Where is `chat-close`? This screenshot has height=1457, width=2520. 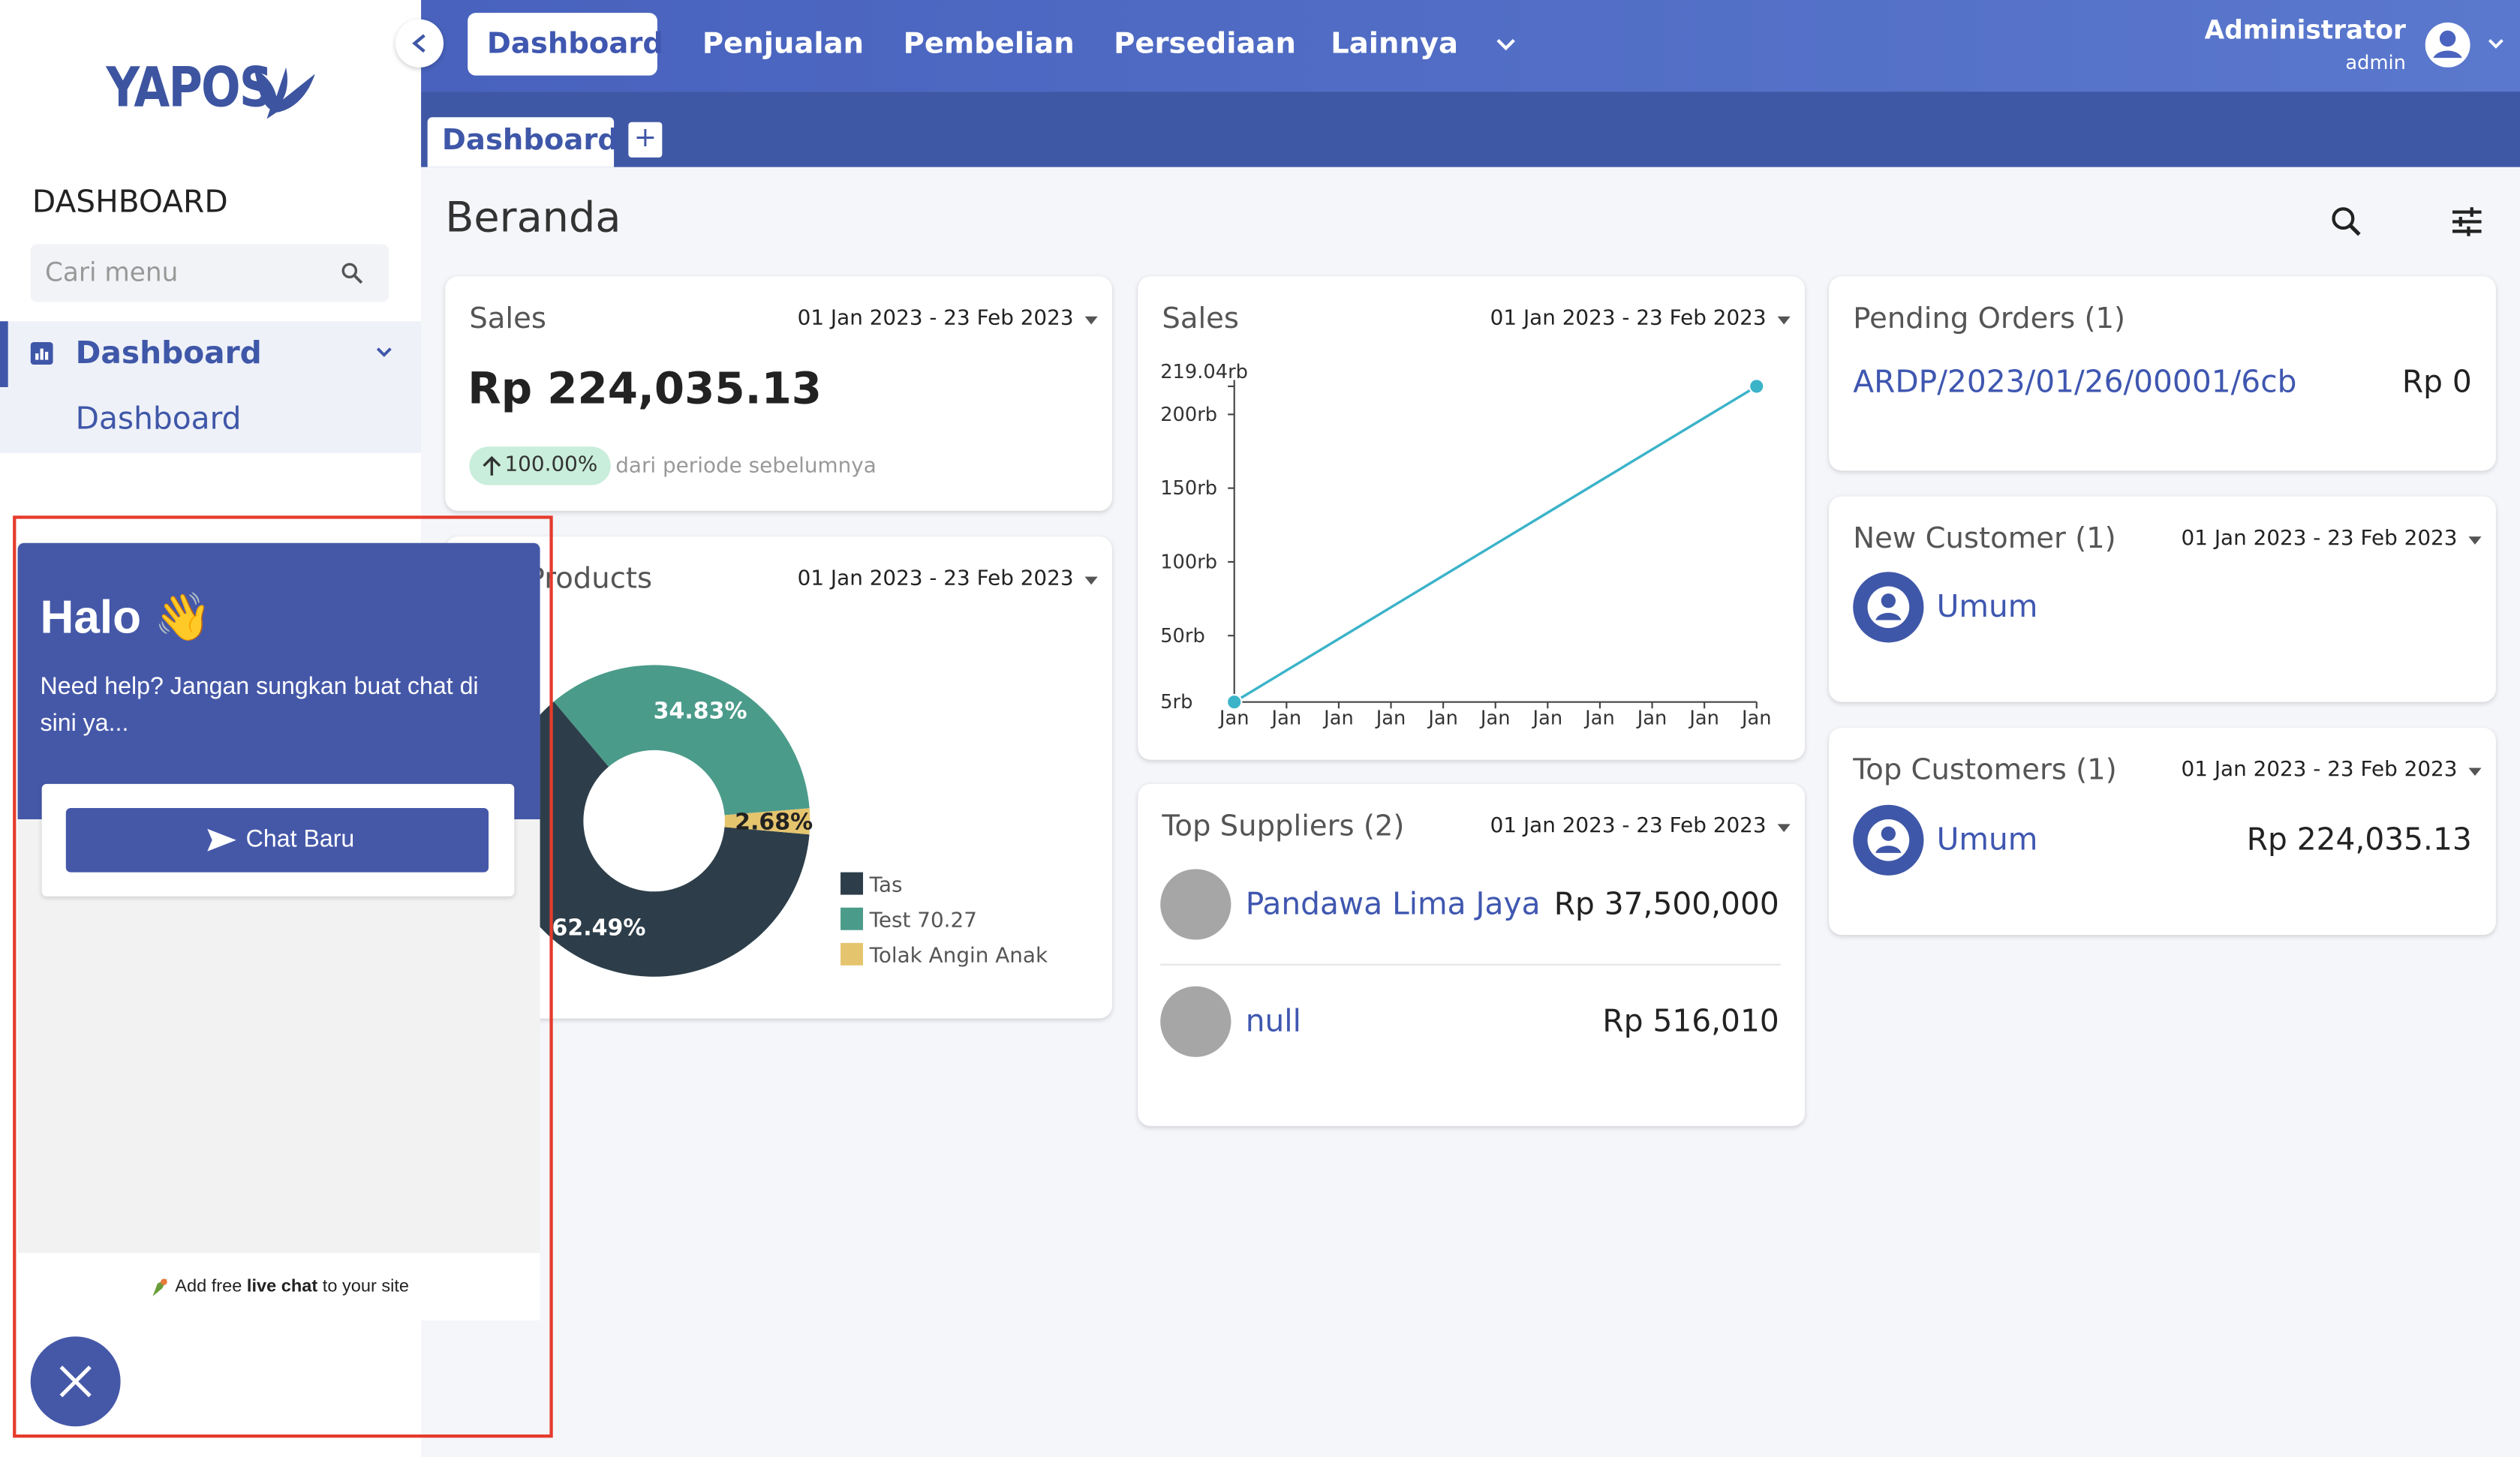 chat-close is located at coordinates (75, 1381).